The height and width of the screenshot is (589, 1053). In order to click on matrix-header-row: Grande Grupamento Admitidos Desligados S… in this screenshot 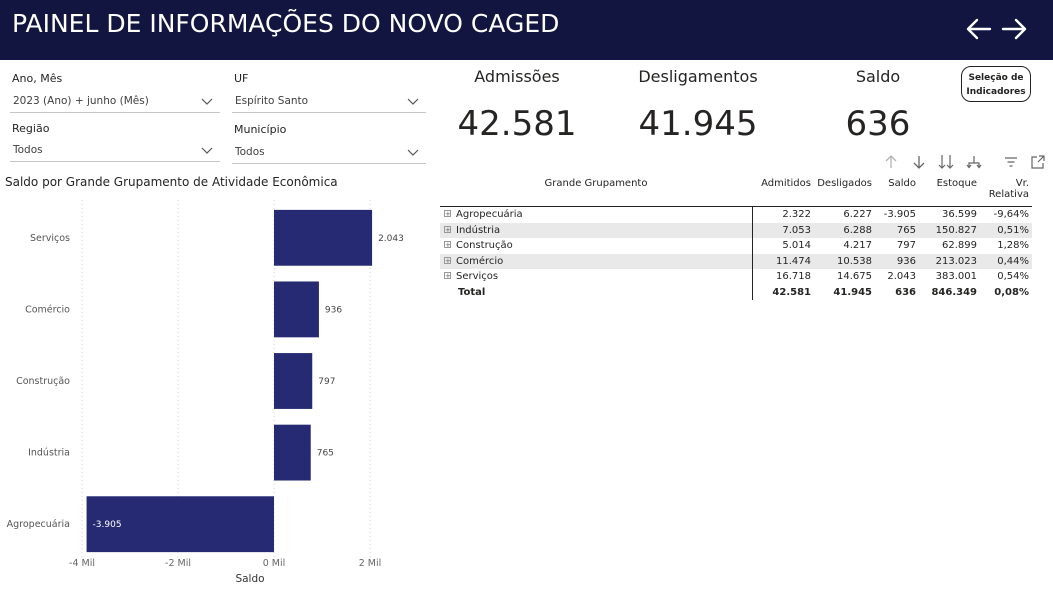, I will do `click(736, 190)`.